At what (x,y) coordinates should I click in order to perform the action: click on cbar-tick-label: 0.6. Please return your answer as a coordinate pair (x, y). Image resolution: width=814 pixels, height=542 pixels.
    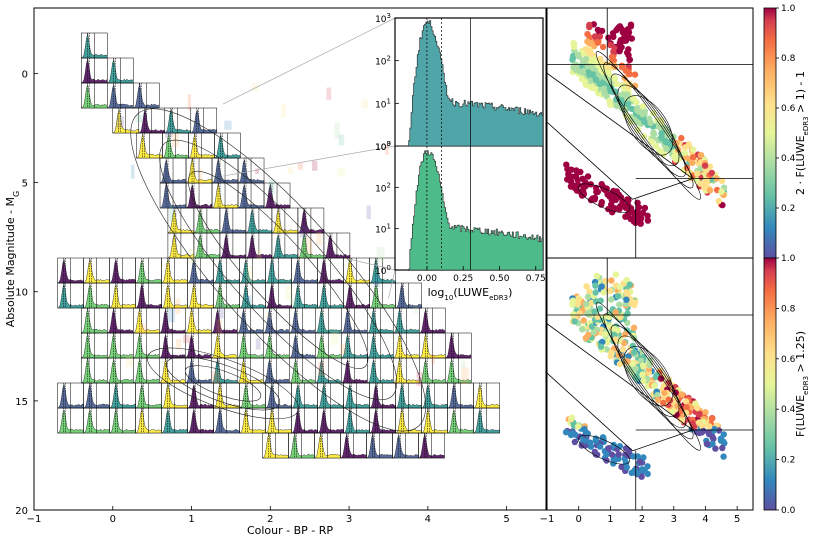
    Looking at the image, I should click on (788, 360).